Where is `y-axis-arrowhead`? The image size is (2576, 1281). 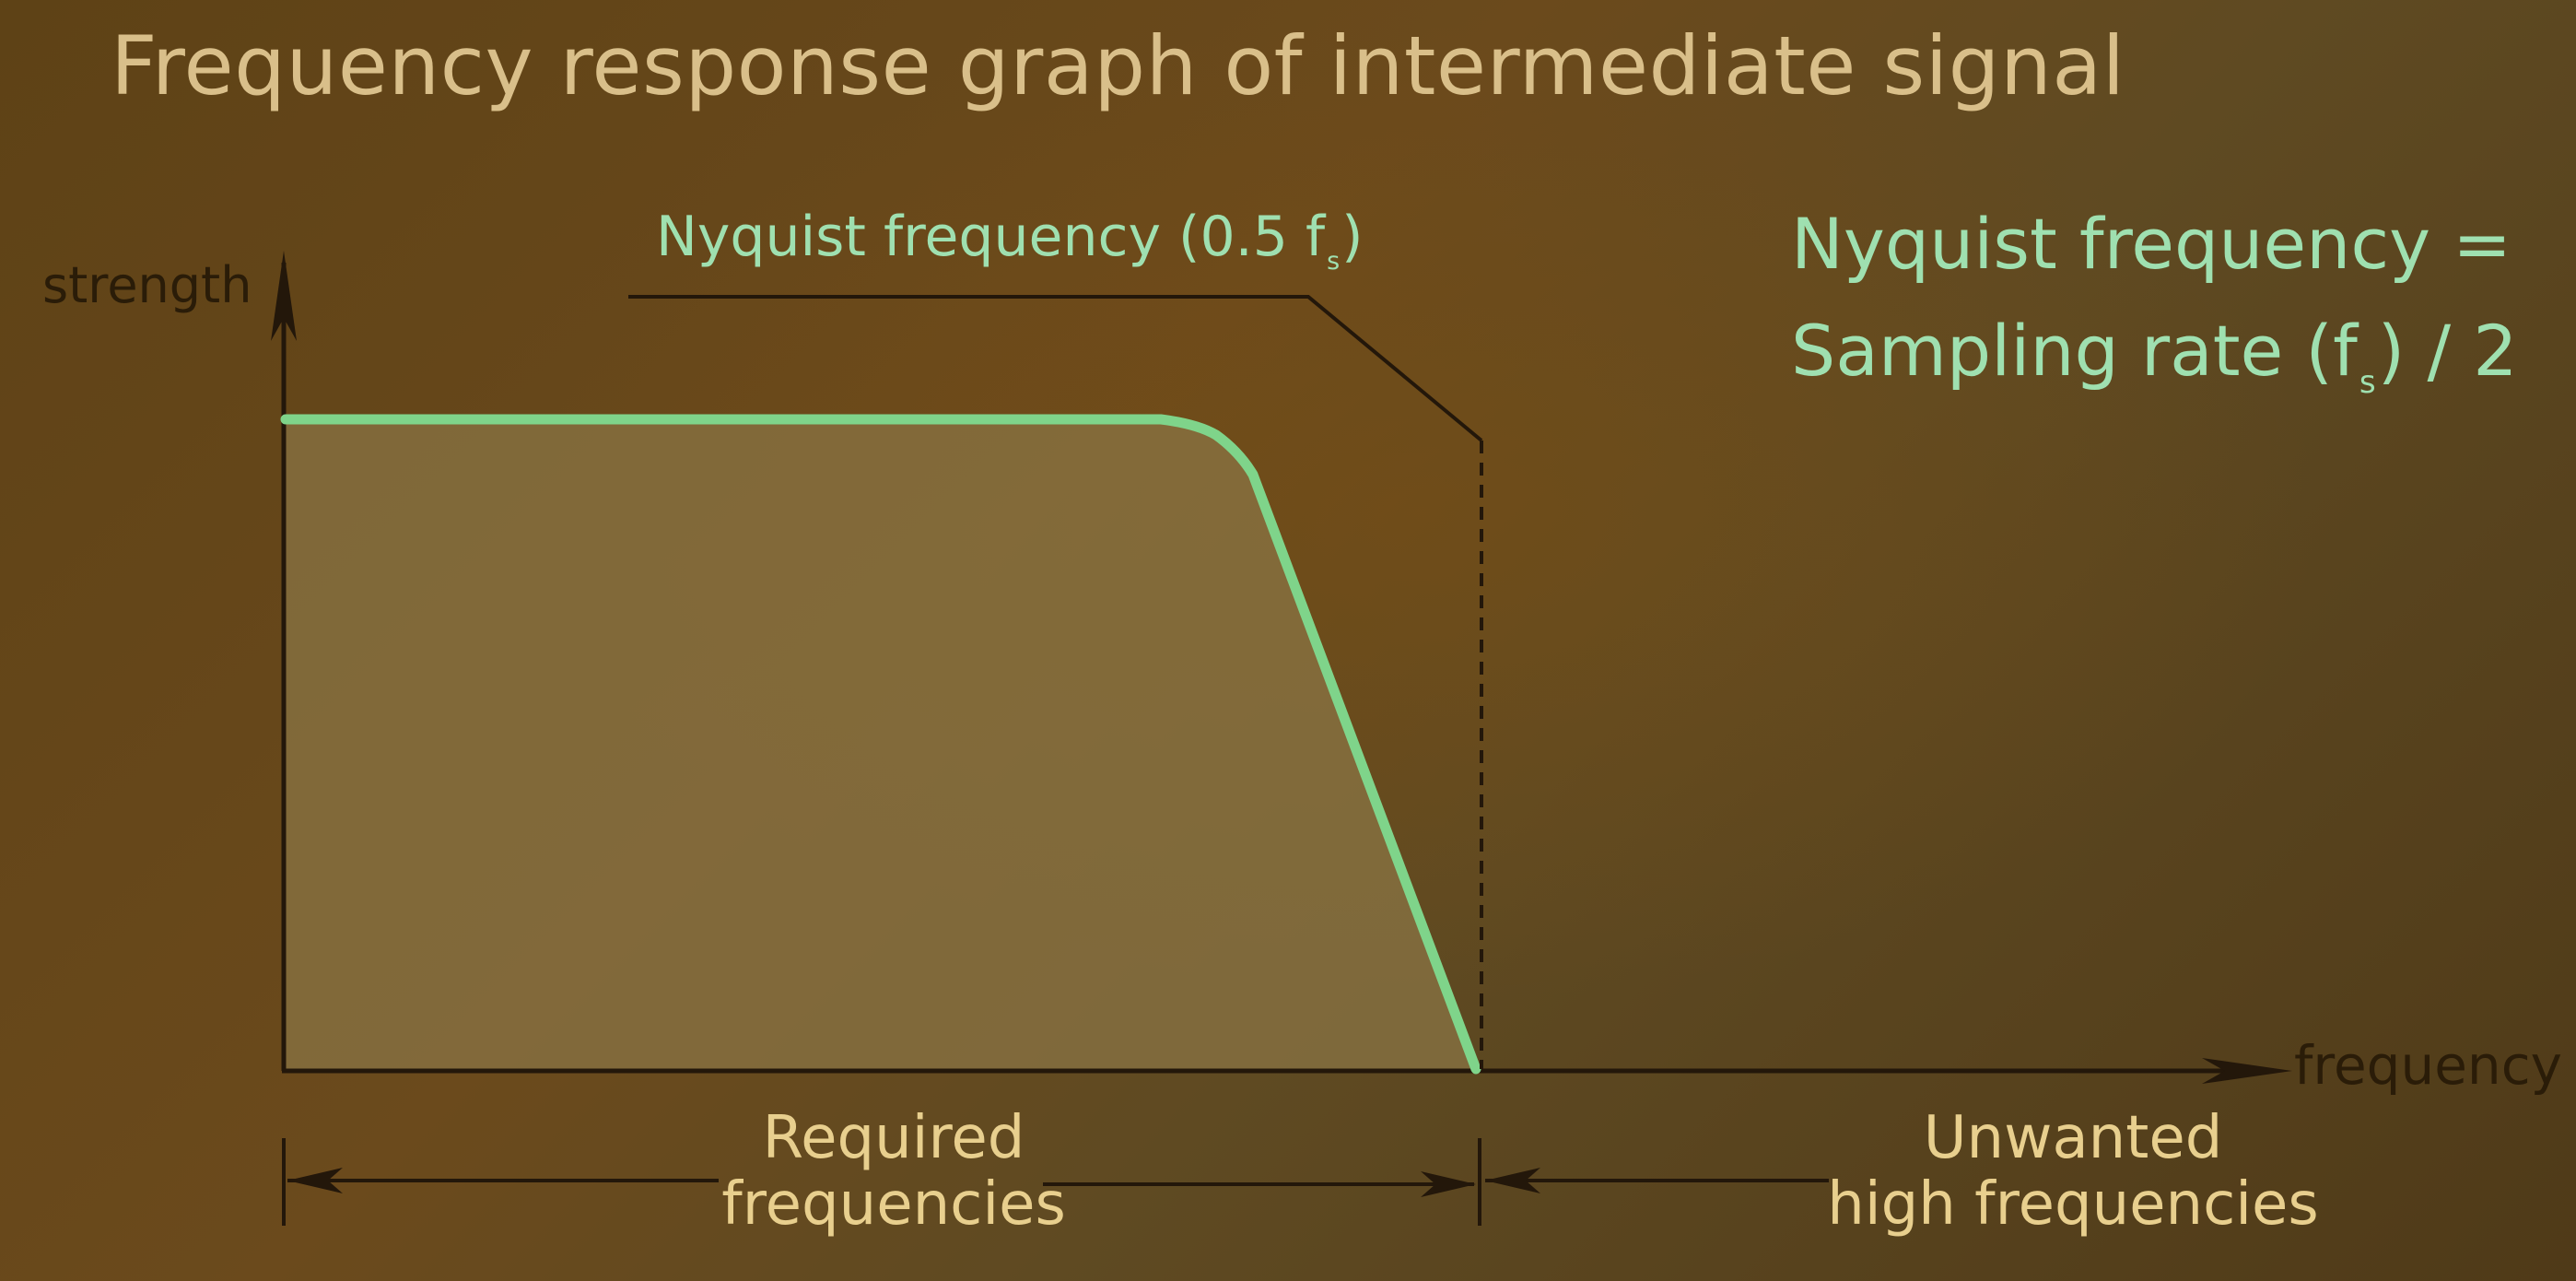
y-axis-arrowhead is located at coordinates (284, 296).